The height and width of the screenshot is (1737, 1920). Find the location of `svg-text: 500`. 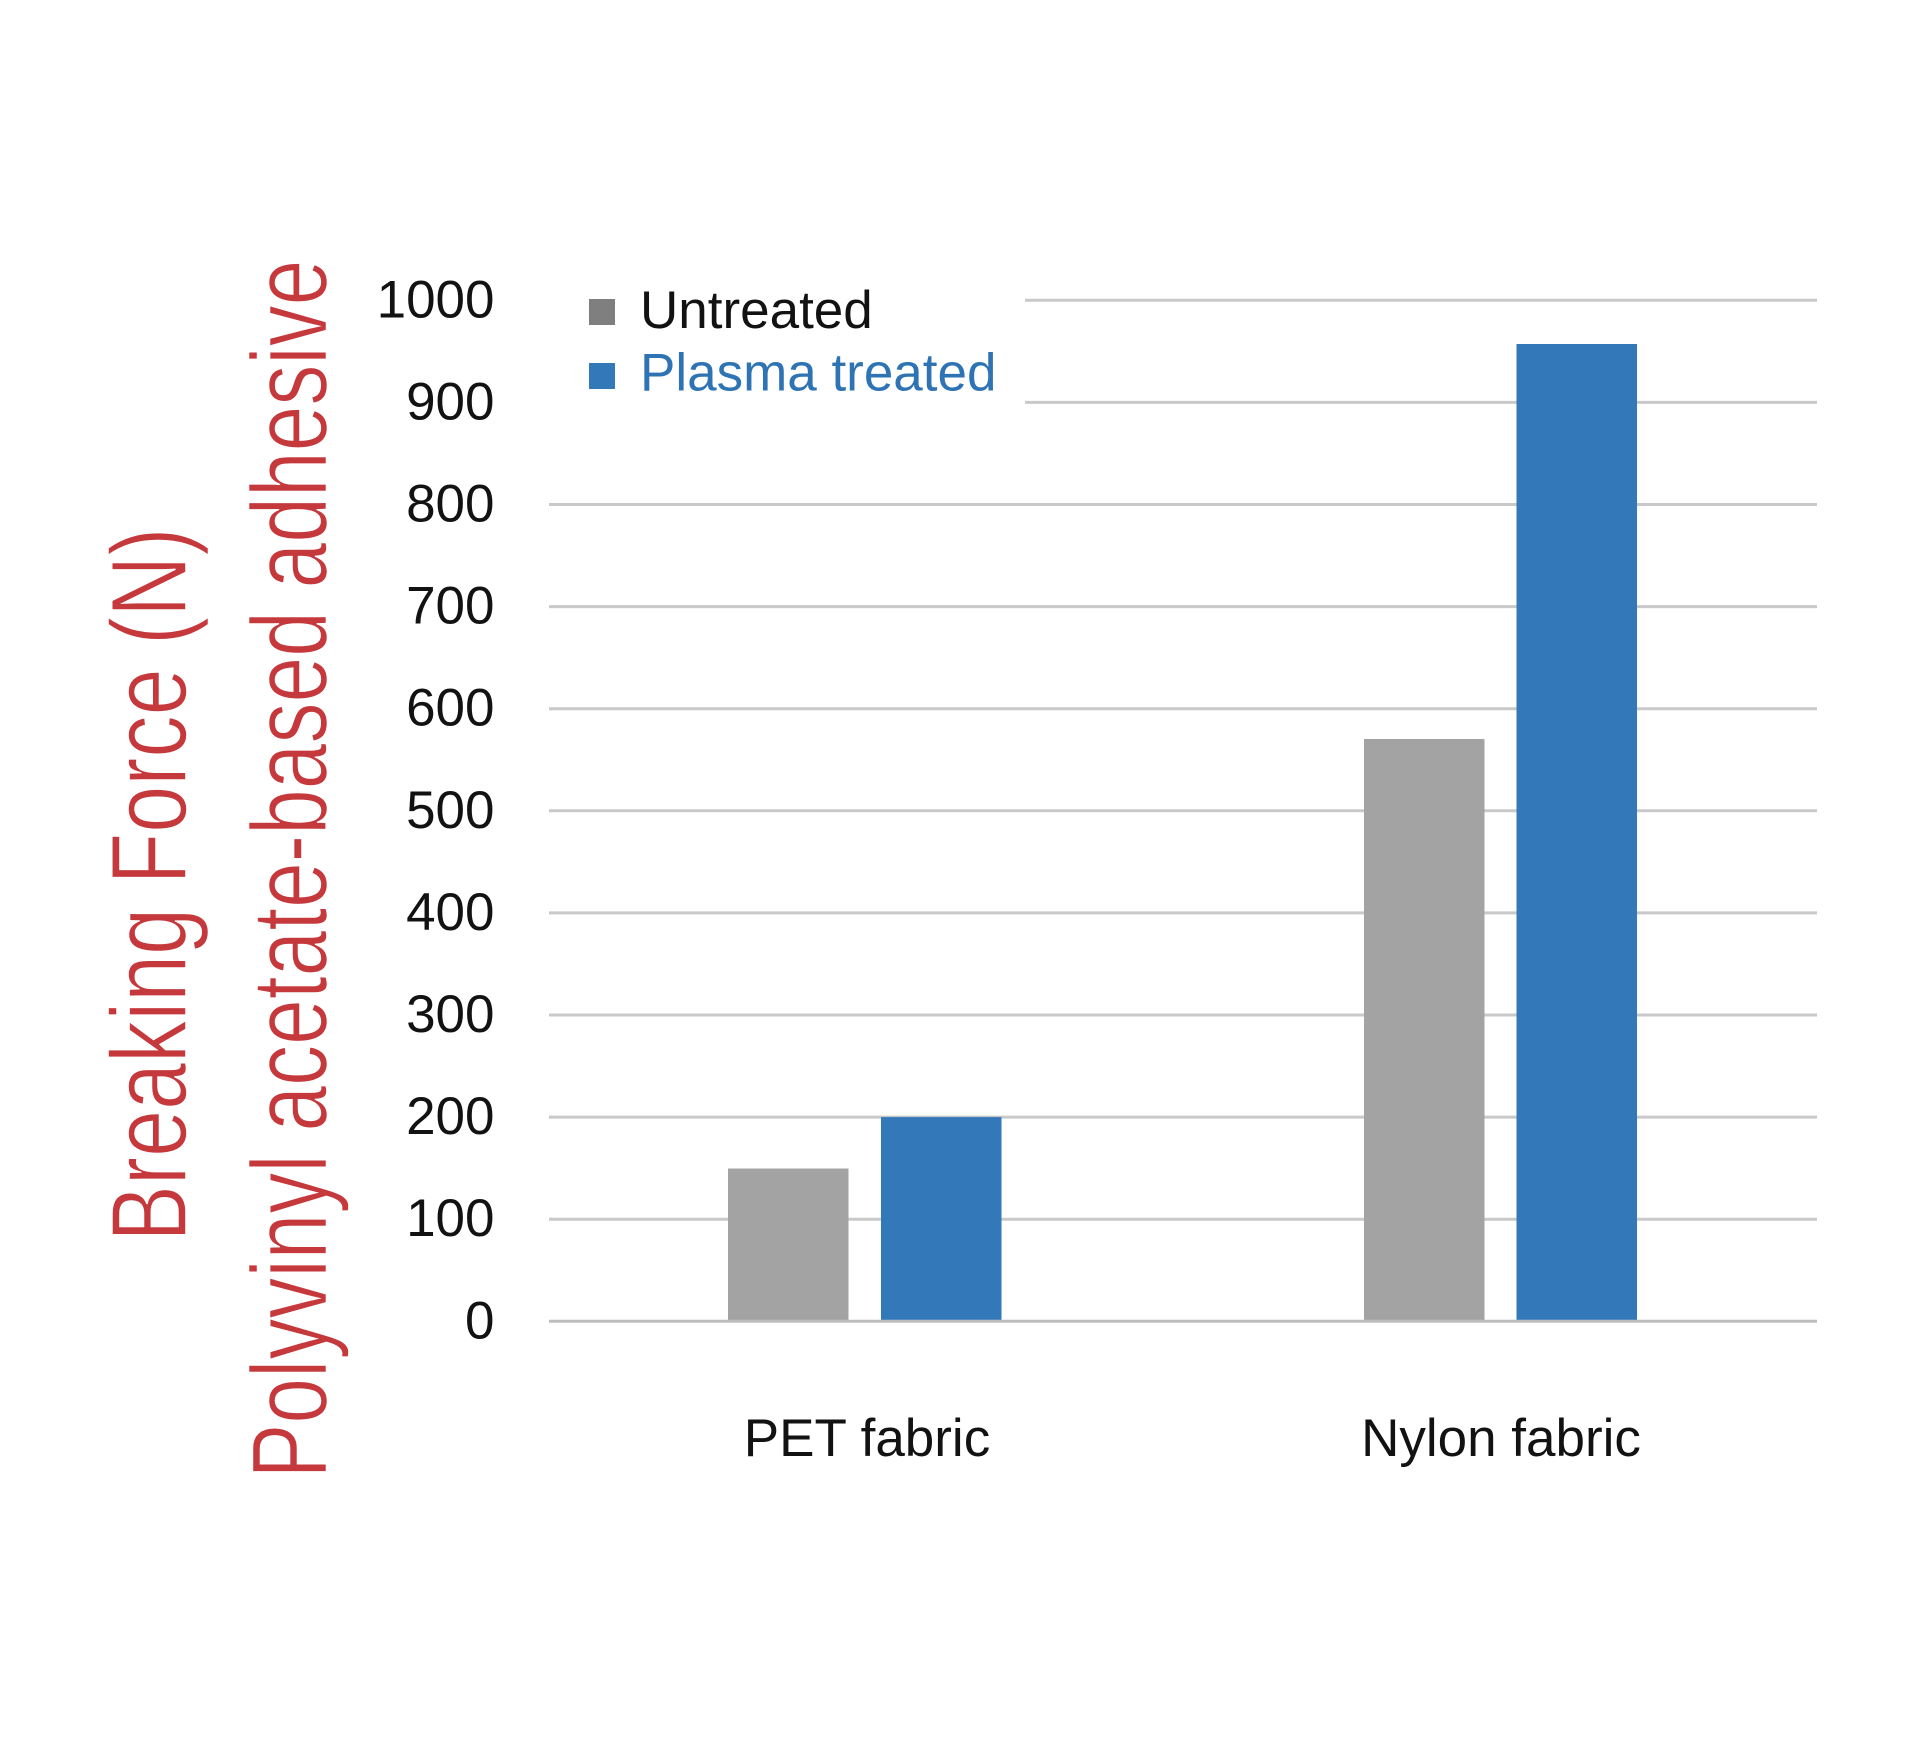

svg-text: 500 is located at coordinates (450, 810).